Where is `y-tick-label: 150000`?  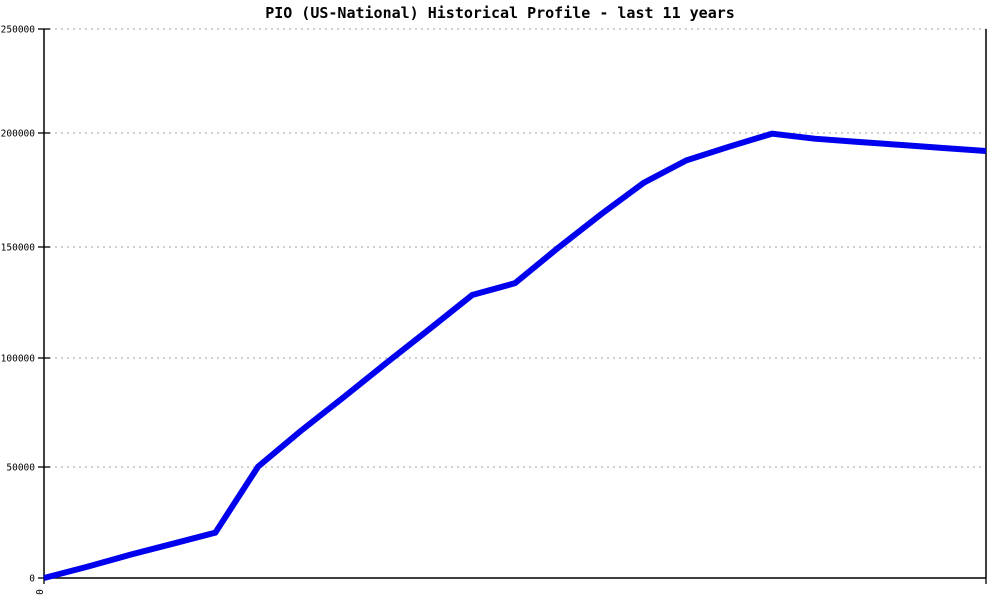 y-tick-label: 150000 is located at coordinates (18, 248).